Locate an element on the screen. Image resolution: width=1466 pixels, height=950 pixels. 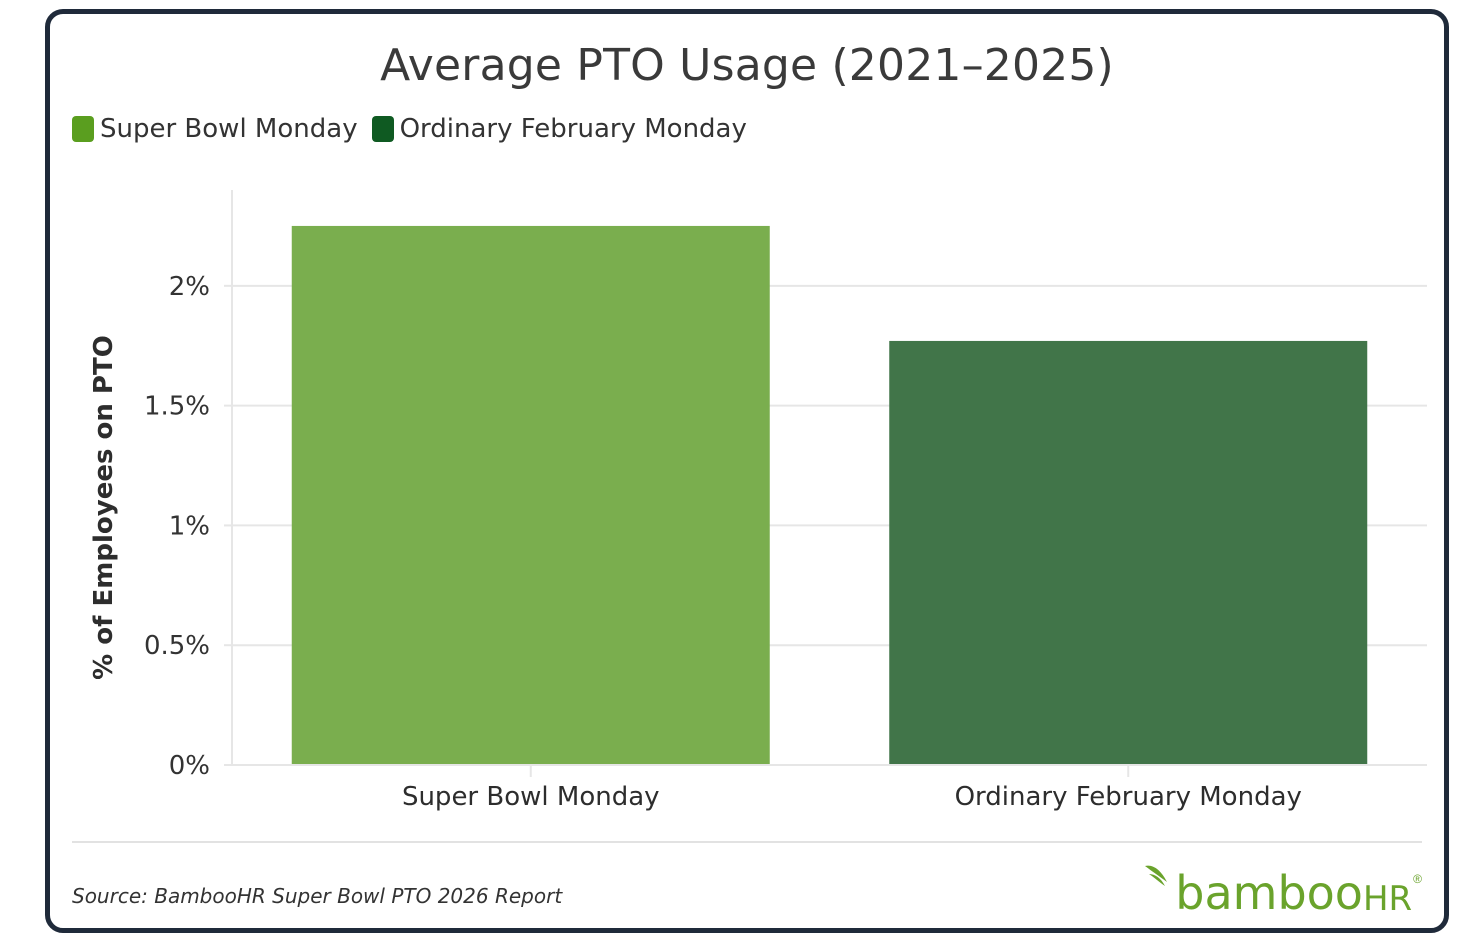
legend-item-super-bowl: Super Bowl Monday is located at coordinates (215, 129).